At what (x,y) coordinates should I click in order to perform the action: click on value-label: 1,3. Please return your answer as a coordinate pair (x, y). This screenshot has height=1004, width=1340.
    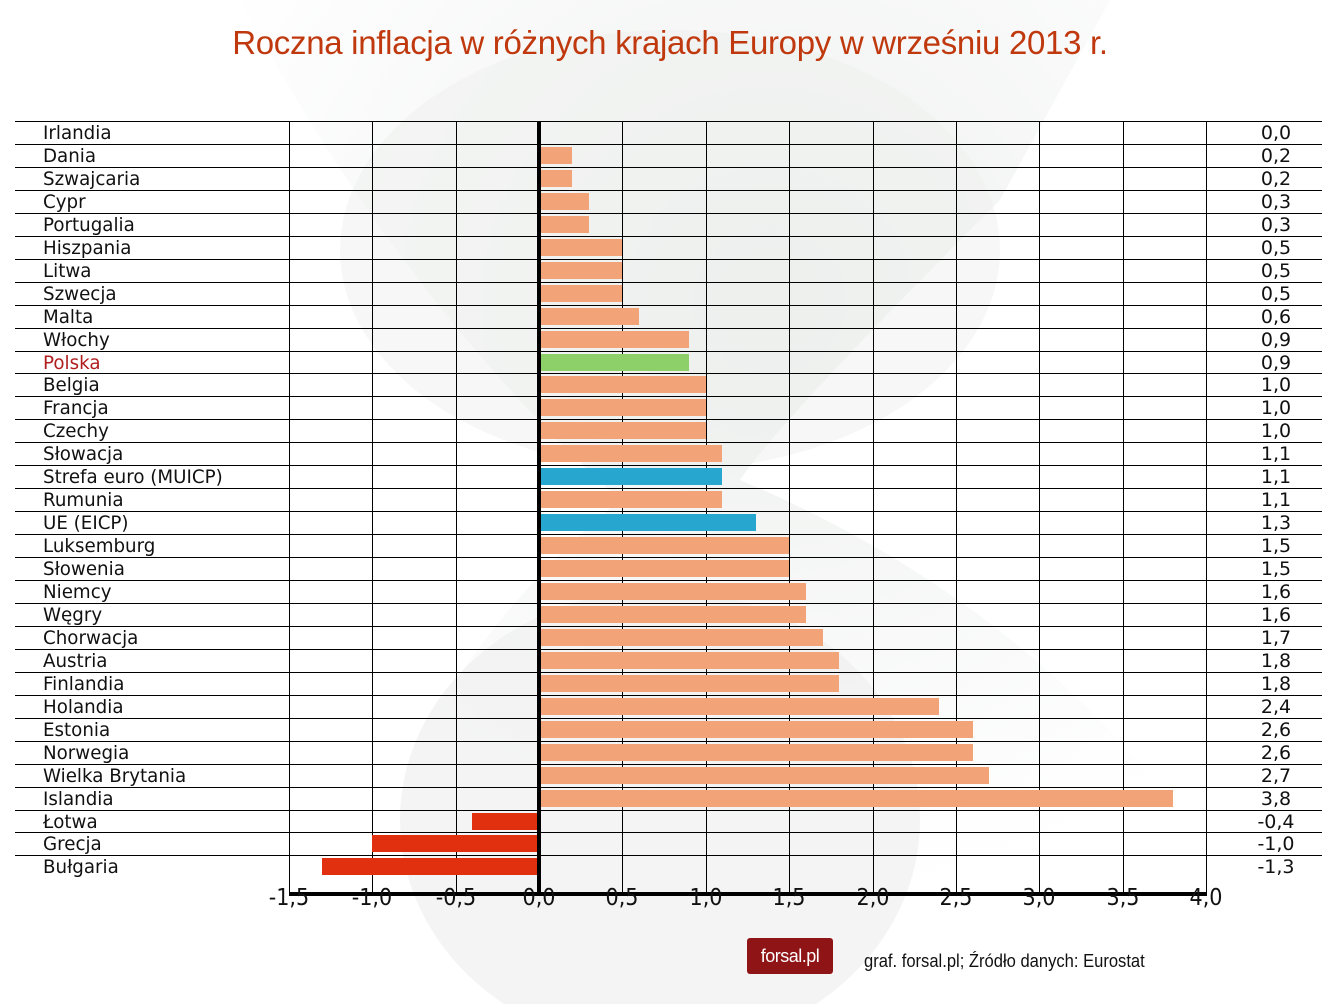
    Looking at the image, I should click on (1276, 523).